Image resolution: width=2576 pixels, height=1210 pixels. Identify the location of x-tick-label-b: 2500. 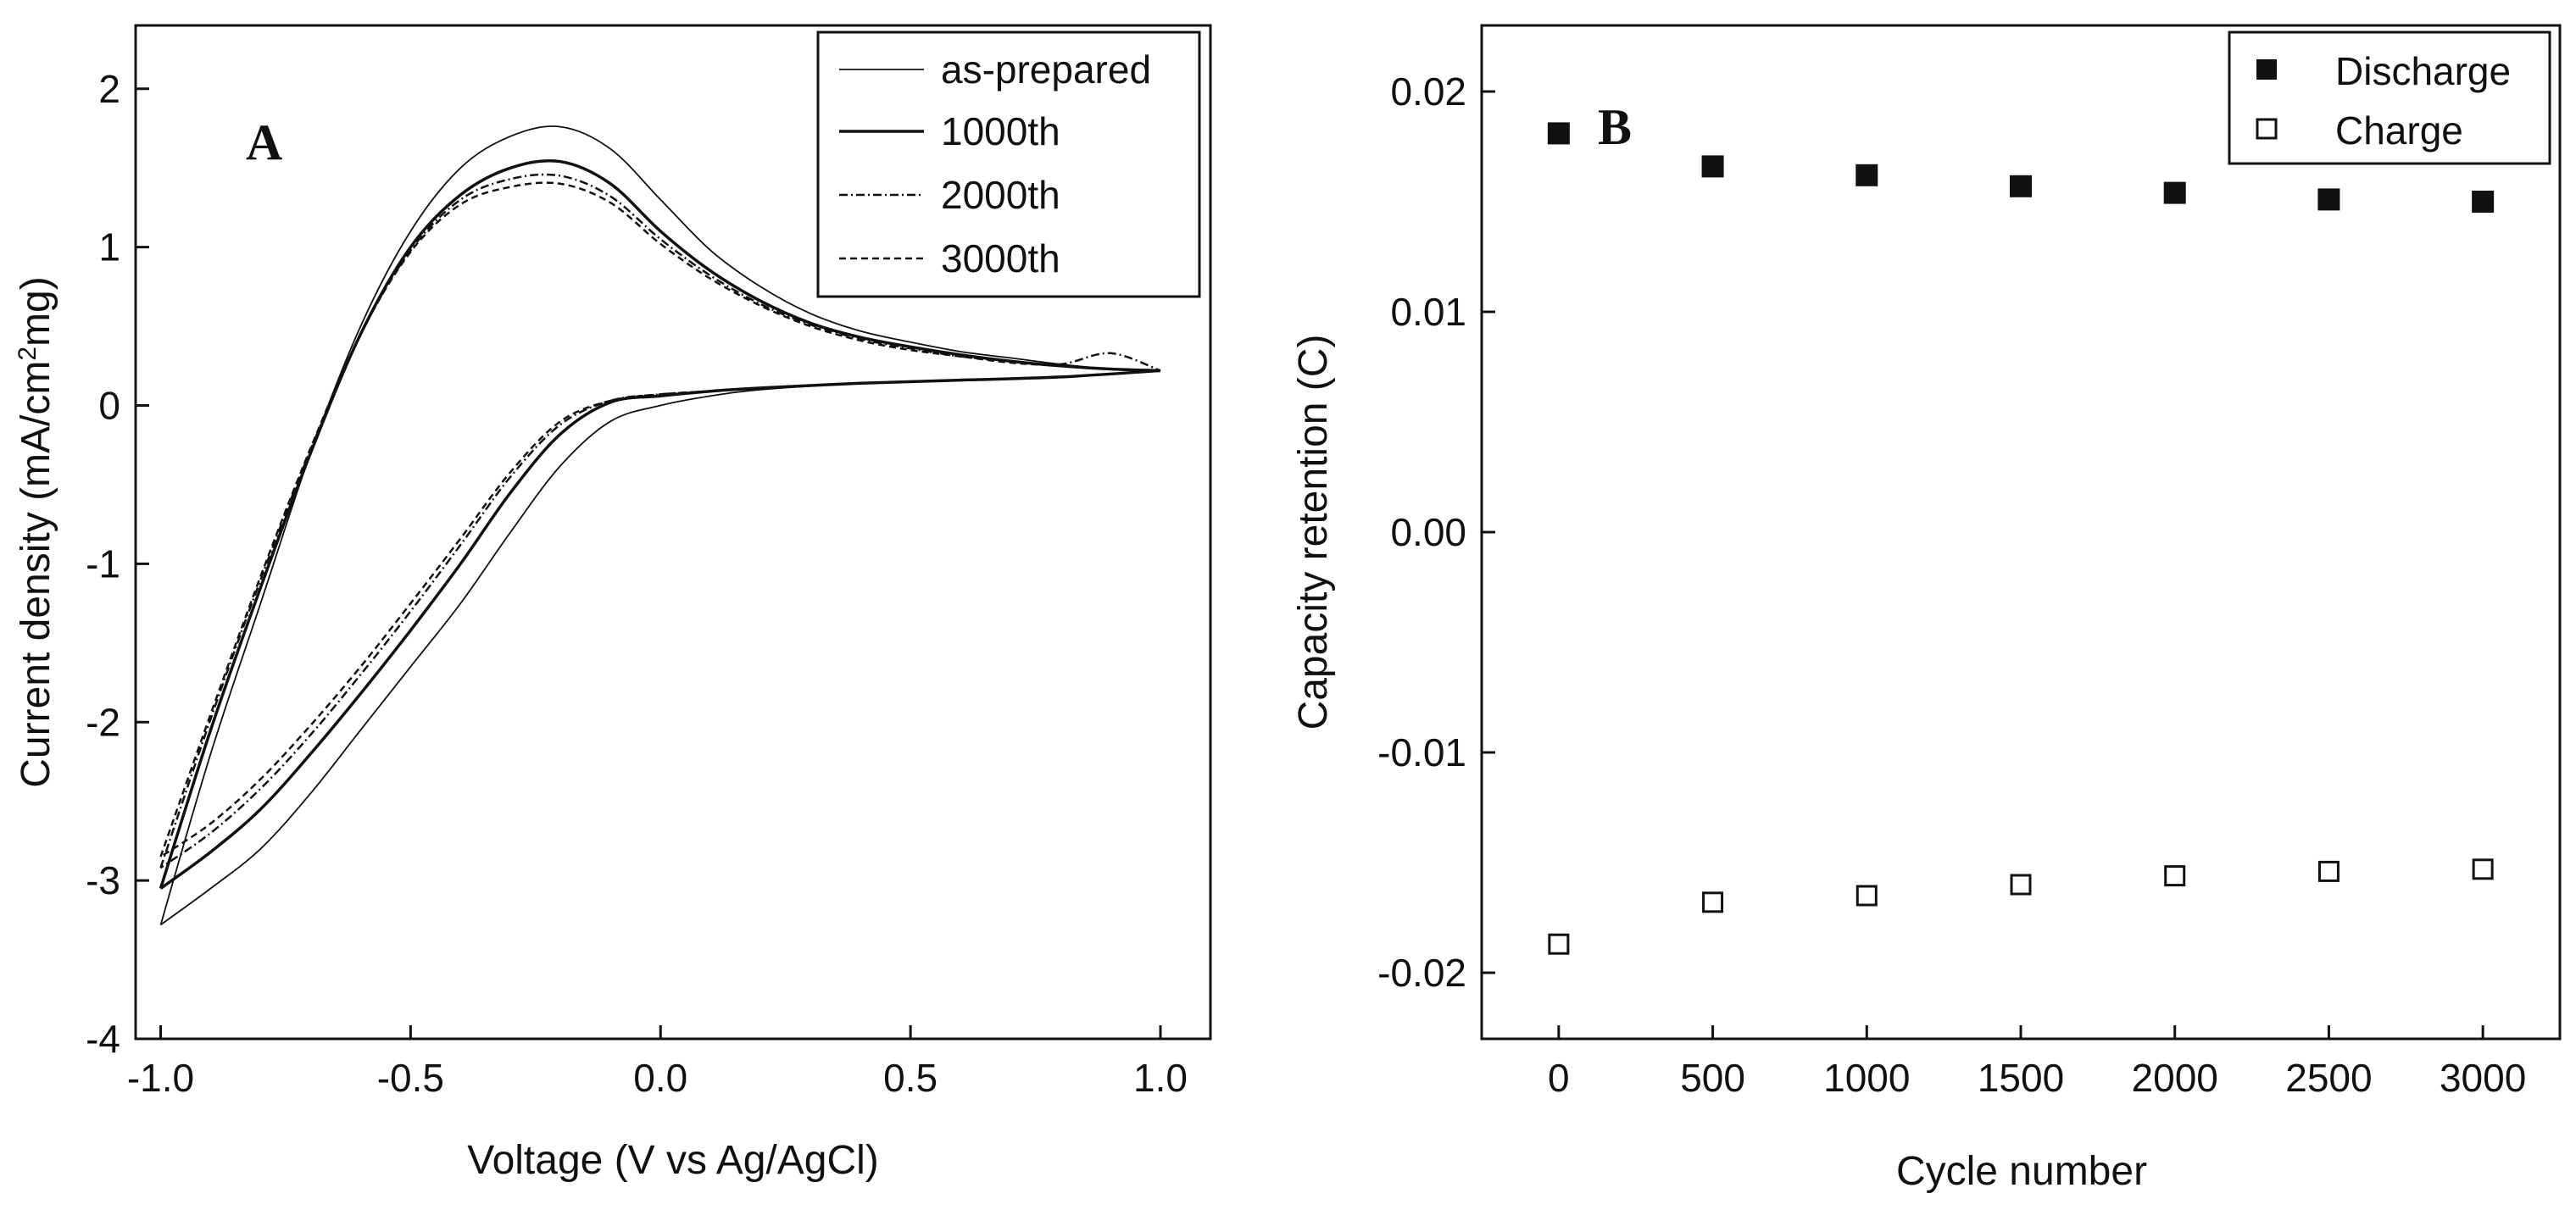
(2328, 1078).